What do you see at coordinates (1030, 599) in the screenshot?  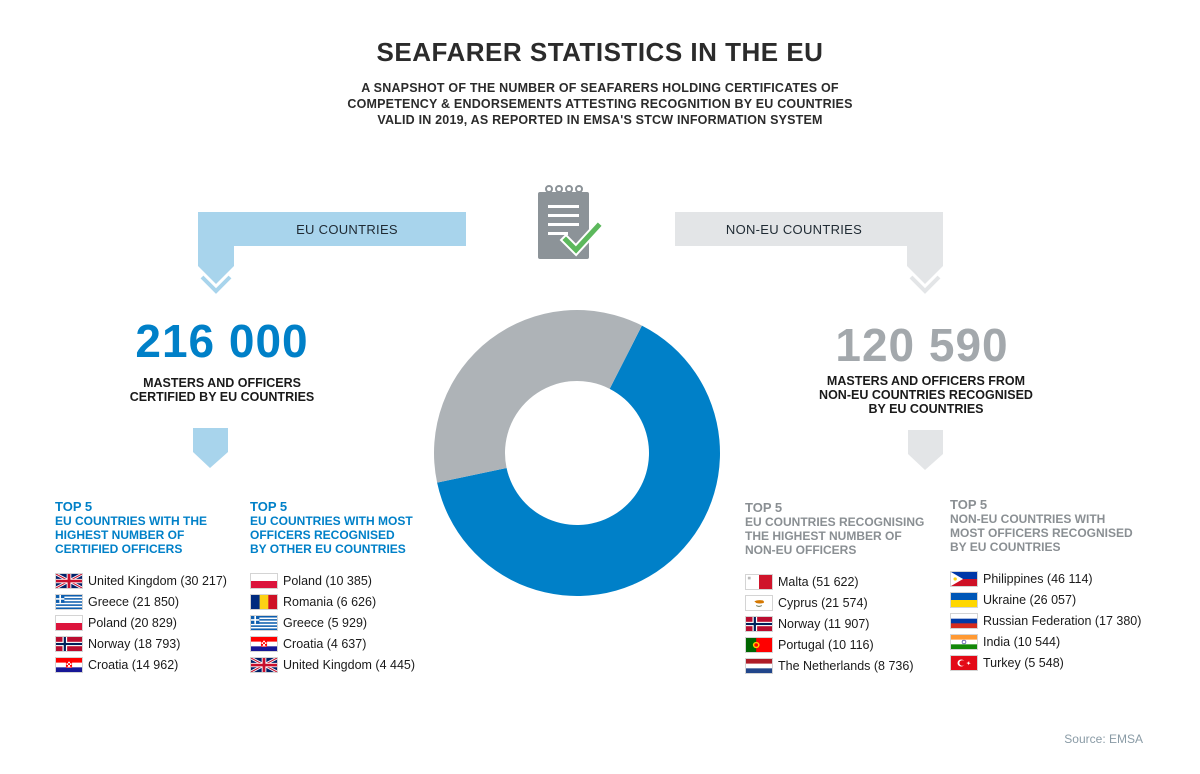 I see `country-label: Ukraine (26 057)` at bounding box center [1030, 599].